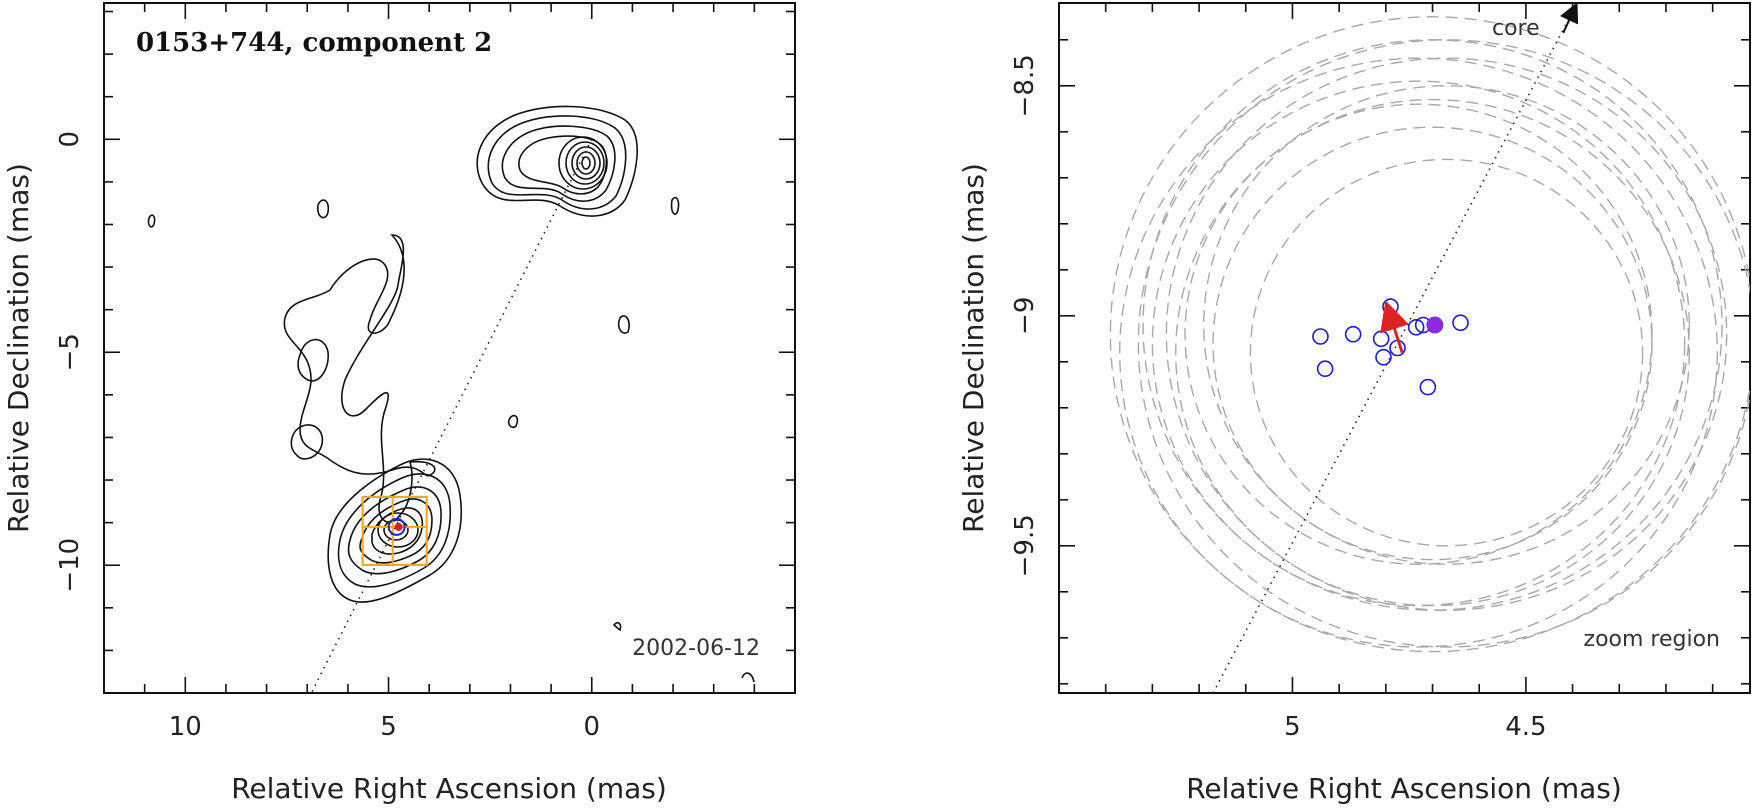 This screenshot has width=1753, height=811. I want to click on left-x-tick-label: 10, so click(185, 727).